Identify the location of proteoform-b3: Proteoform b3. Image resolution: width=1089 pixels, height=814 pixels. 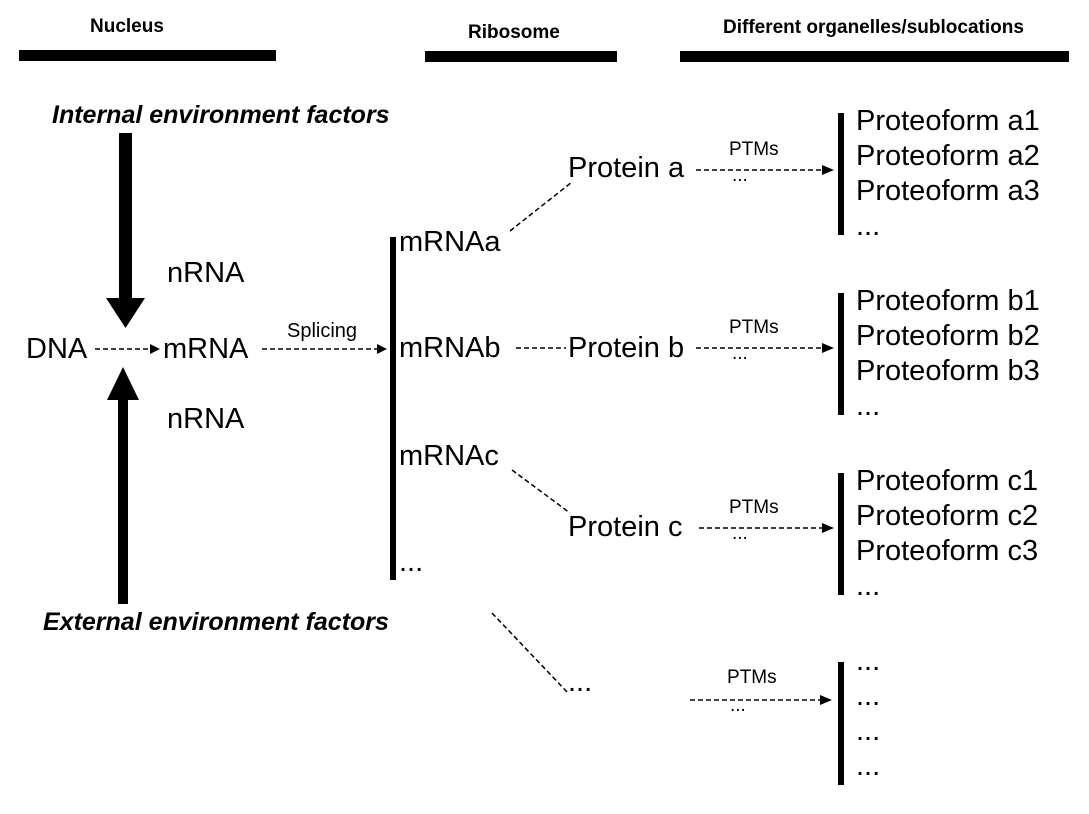
(948, 371).